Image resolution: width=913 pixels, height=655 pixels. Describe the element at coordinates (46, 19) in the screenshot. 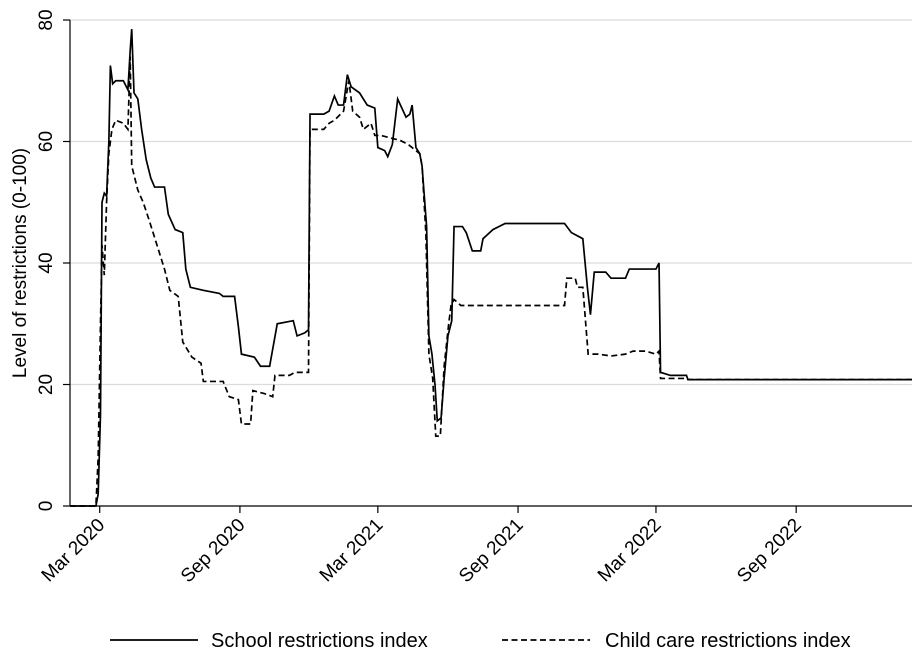

I see `y-tick-label: 80` at that location.